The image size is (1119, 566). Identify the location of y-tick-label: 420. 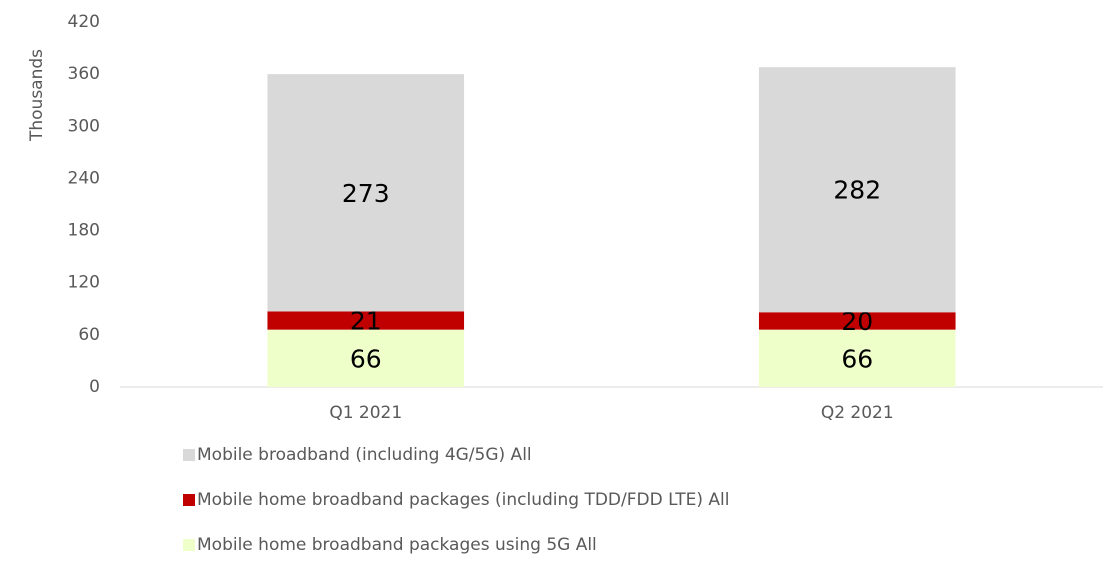
(84, 22).